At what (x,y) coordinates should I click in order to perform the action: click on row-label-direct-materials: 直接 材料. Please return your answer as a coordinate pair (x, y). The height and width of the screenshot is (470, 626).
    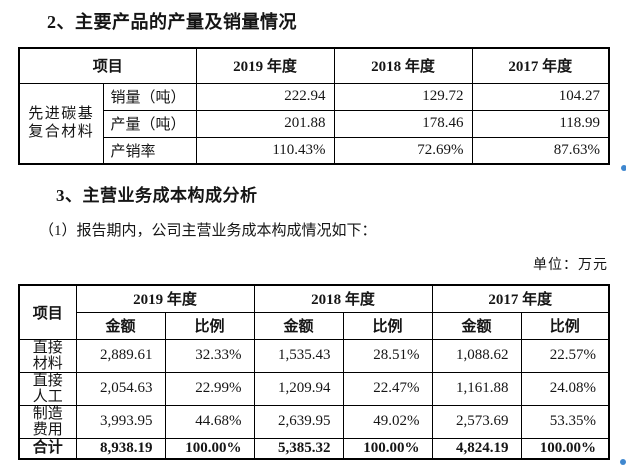
    Looking at the image, I should click on (47, 355).